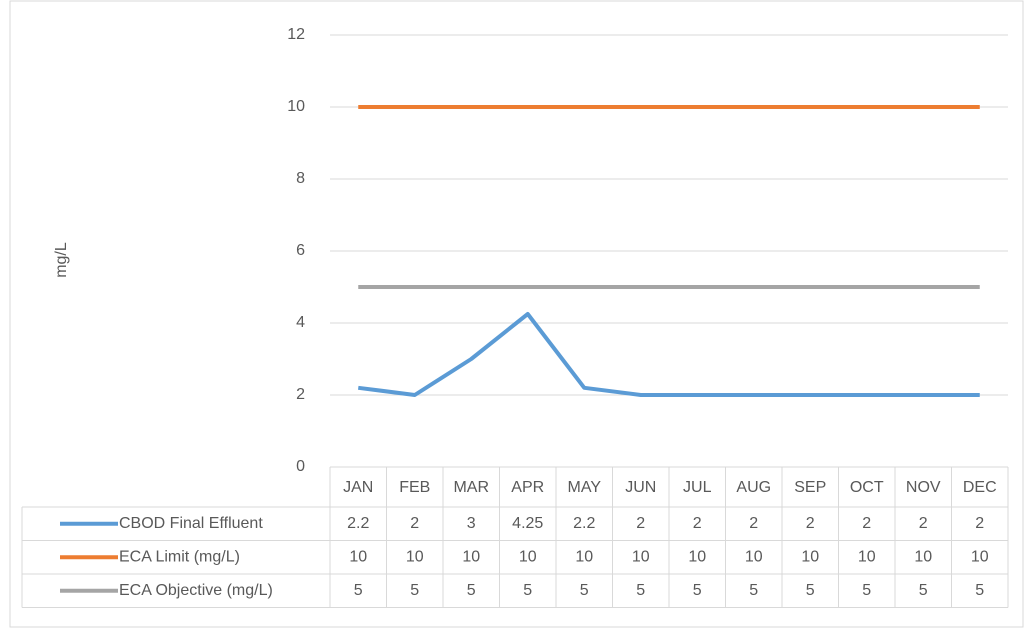 This screenshot has width=1027, height=630. What do you see at coordinates (179, 556) in the screenshot?
I see `legend-label: ECA Limit (mg/L)` at bounding box center [179, 556].